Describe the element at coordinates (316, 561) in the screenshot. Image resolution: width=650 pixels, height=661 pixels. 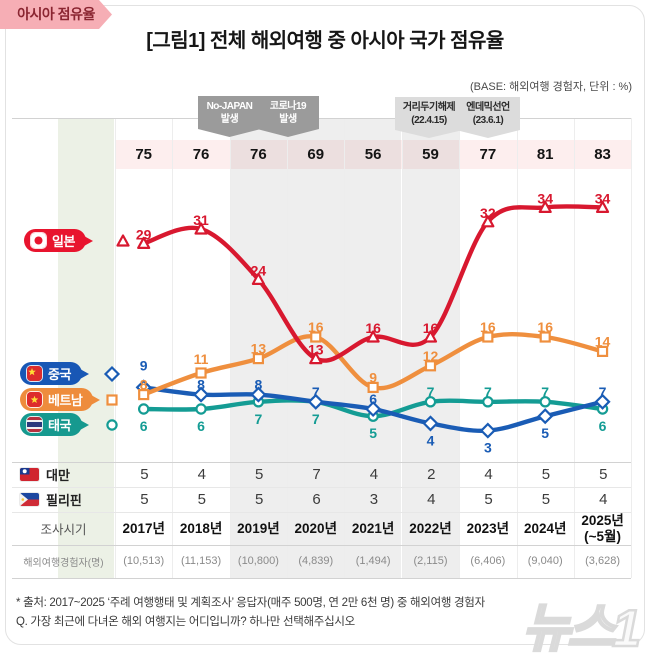
I see `participants-value: (4,839)` at that location.